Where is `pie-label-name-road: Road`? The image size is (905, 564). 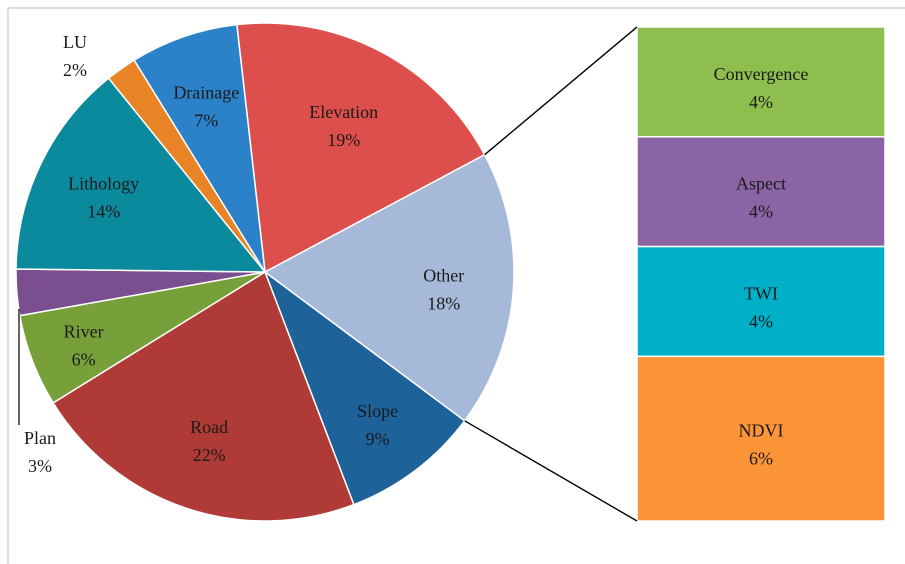 pie-label-name-road: Road is located at coordinates (209, 427).